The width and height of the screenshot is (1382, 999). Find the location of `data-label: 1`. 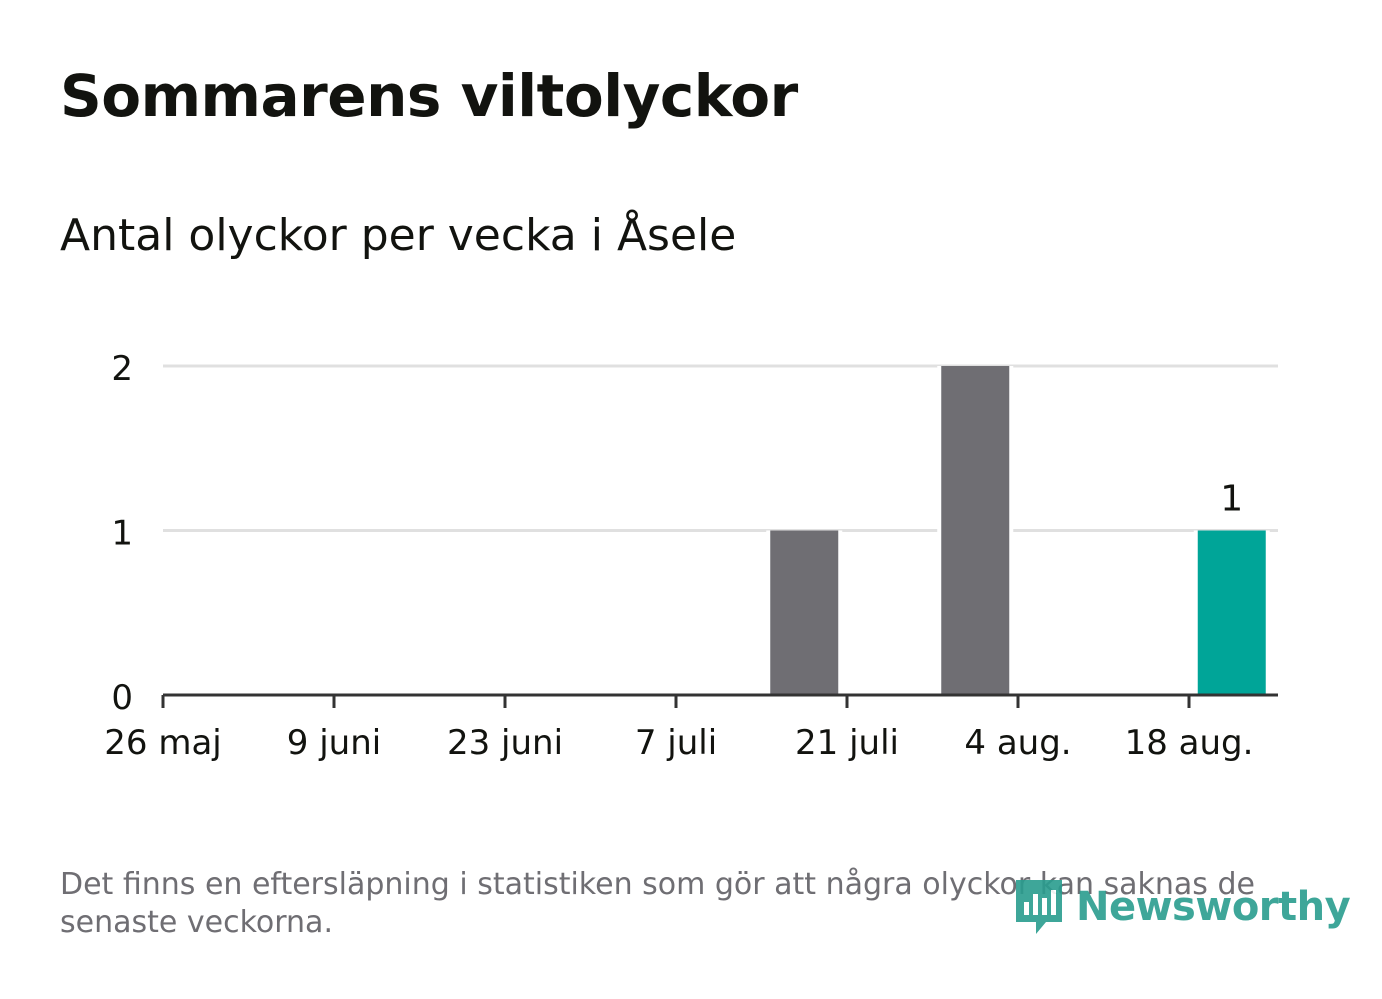

data-label: 1 is located at coordinates (1231, 499).